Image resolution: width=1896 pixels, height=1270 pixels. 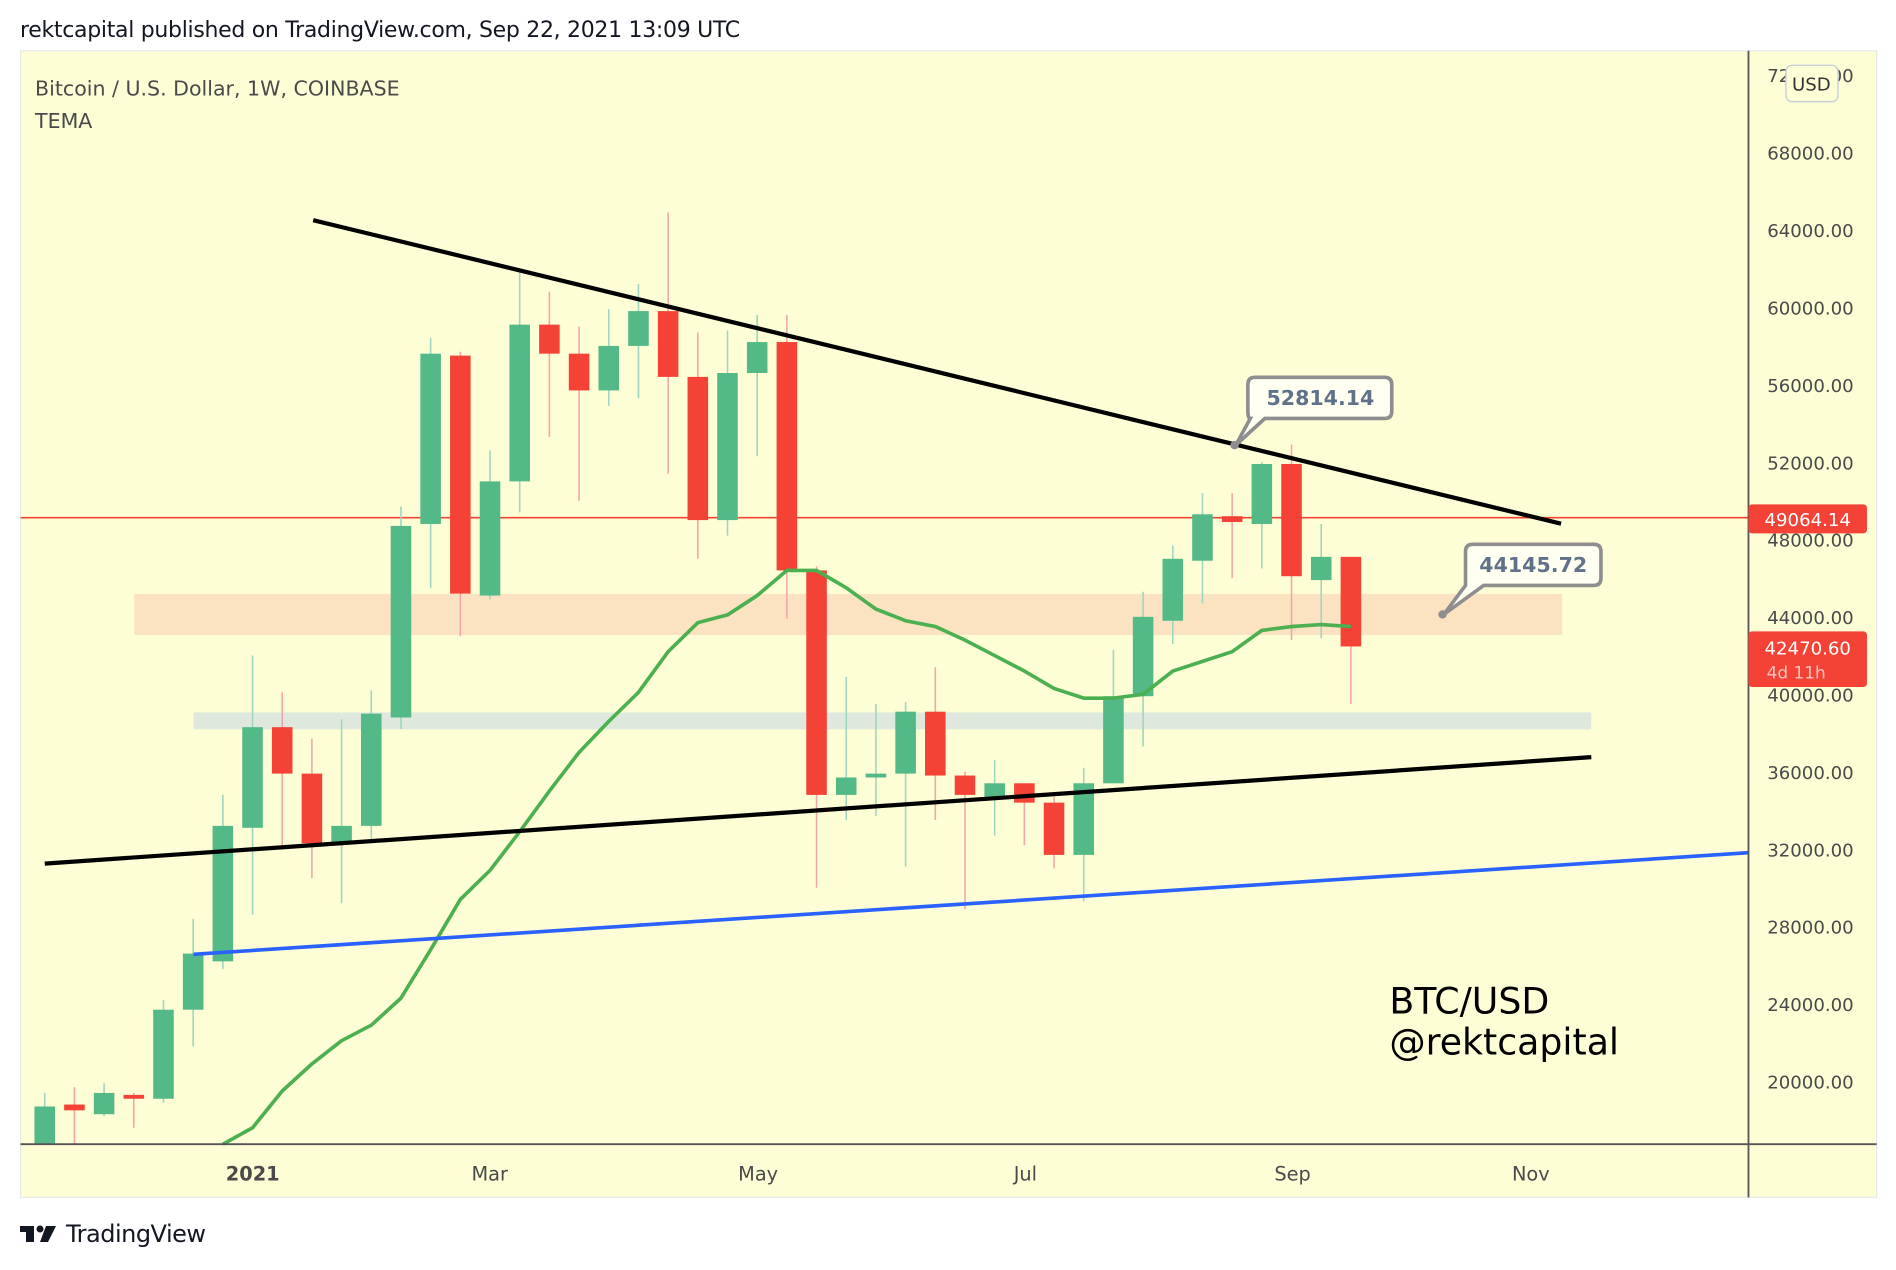 What do you see at coordinates (1312, 412) in the screenshot?
I see `price-callout-upper: 52814.14` at bounding box center [1312, 412].